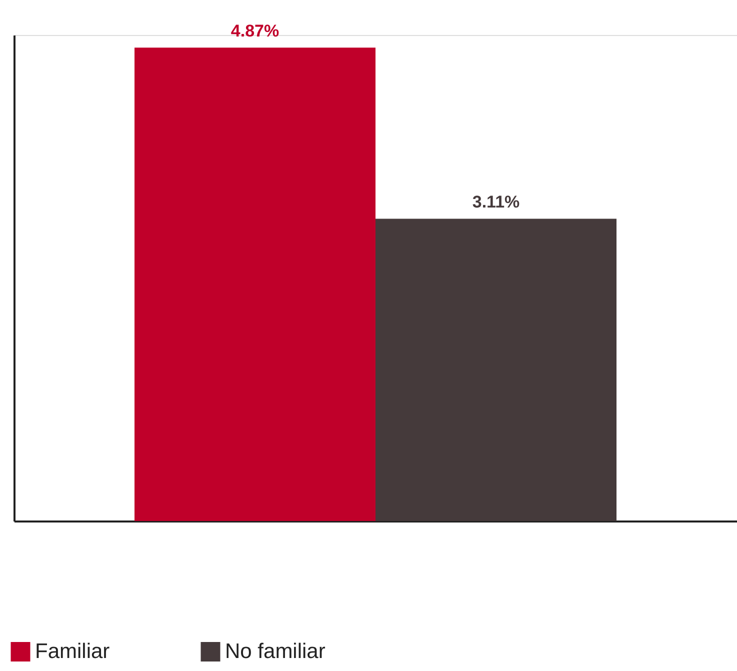 The height and width of the screenshot is (671, 737). Describe the element at coordinates (255, 31) in the screenshot. I see `data-label: 4.87%` at that location.